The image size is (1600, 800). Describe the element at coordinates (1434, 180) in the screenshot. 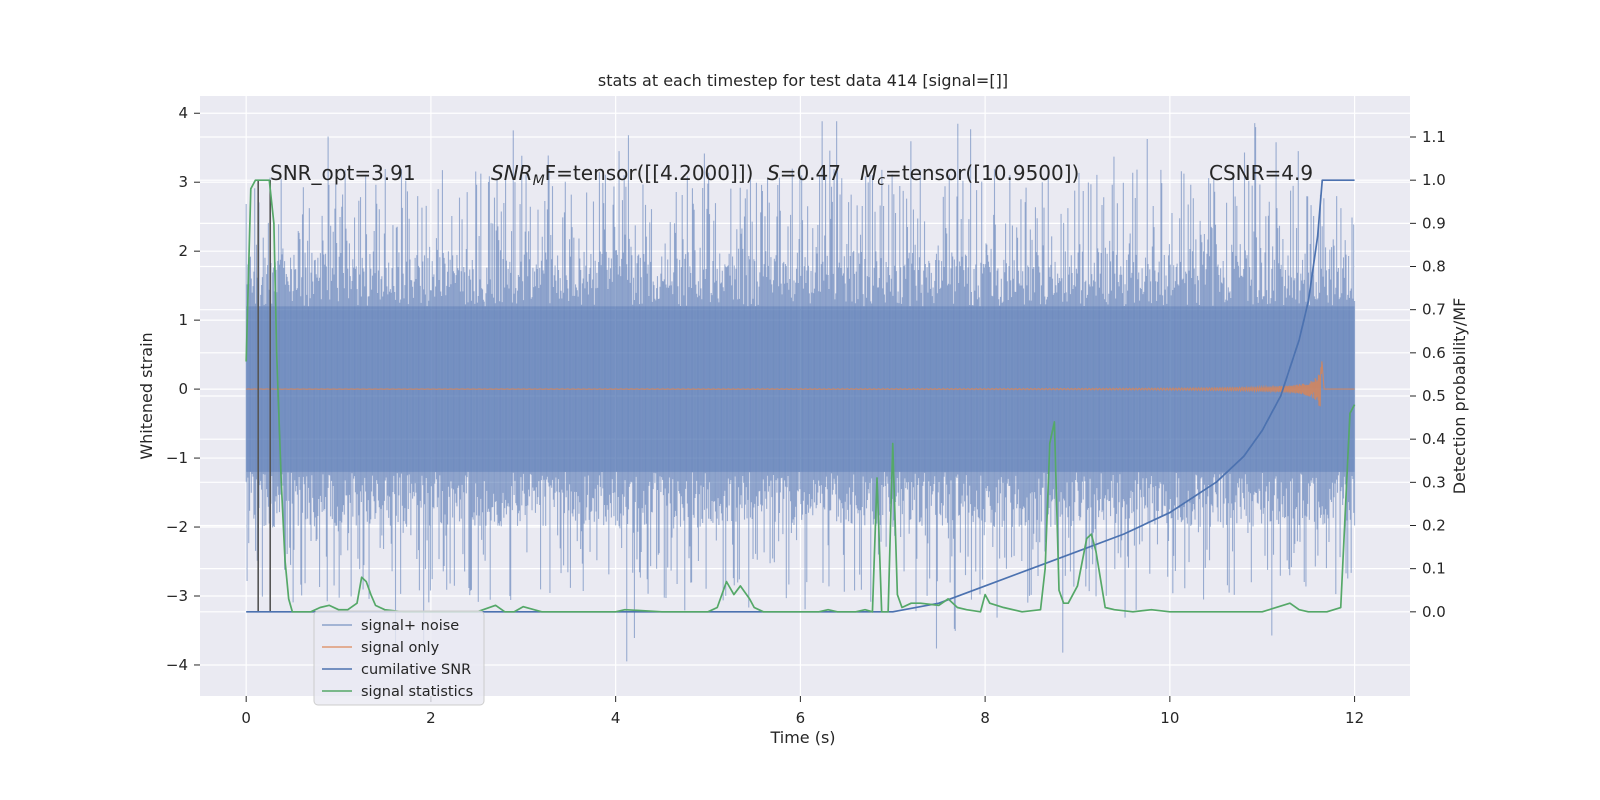

I see `y-tick-label-right: 1.0` at that location.